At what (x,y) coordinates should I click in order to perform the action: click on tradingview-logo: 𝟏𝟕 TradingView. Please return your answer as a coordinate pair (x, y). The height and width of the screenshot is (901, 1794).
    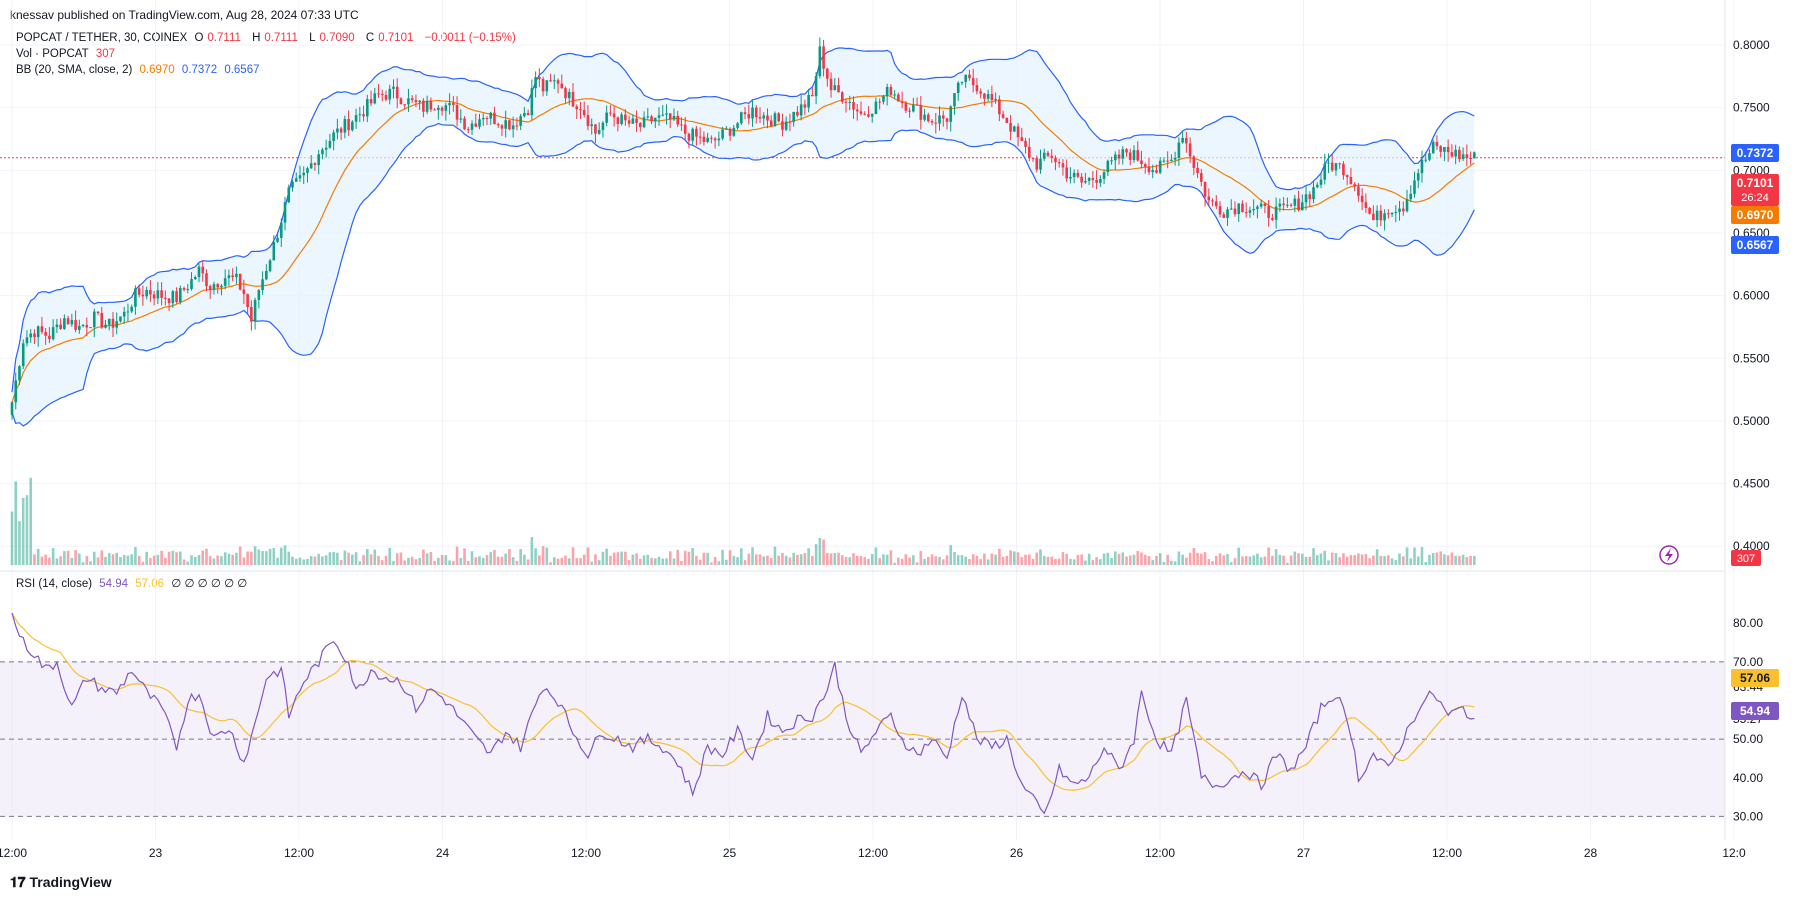
    Looking at the image, I should click on (61, 882).